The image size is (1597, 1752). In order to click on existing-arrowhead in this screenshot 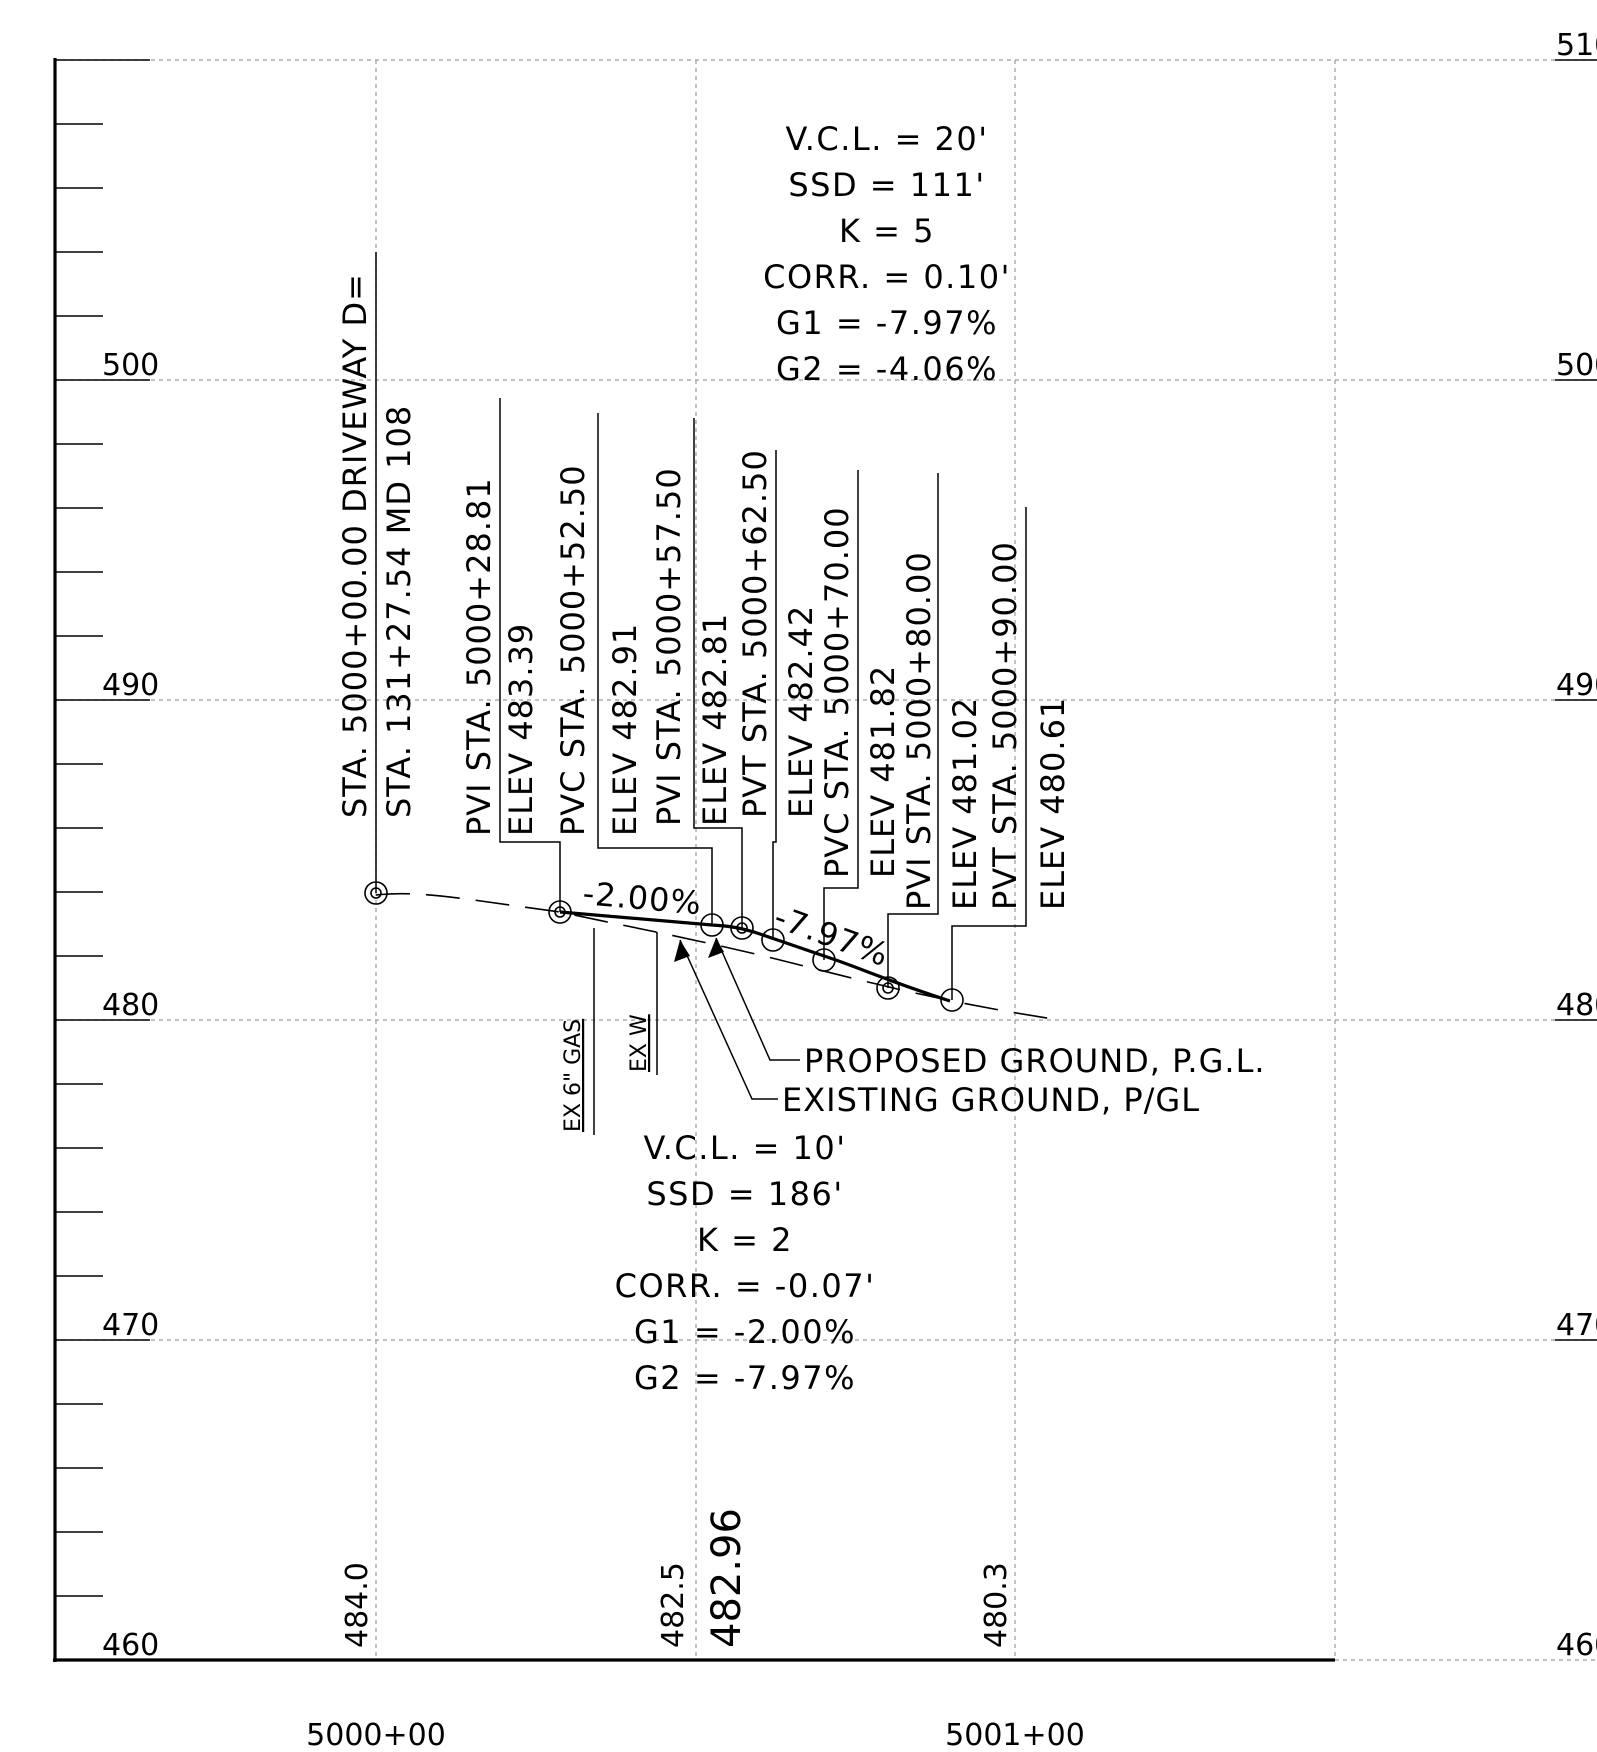, I will do `click(682, 951)`.